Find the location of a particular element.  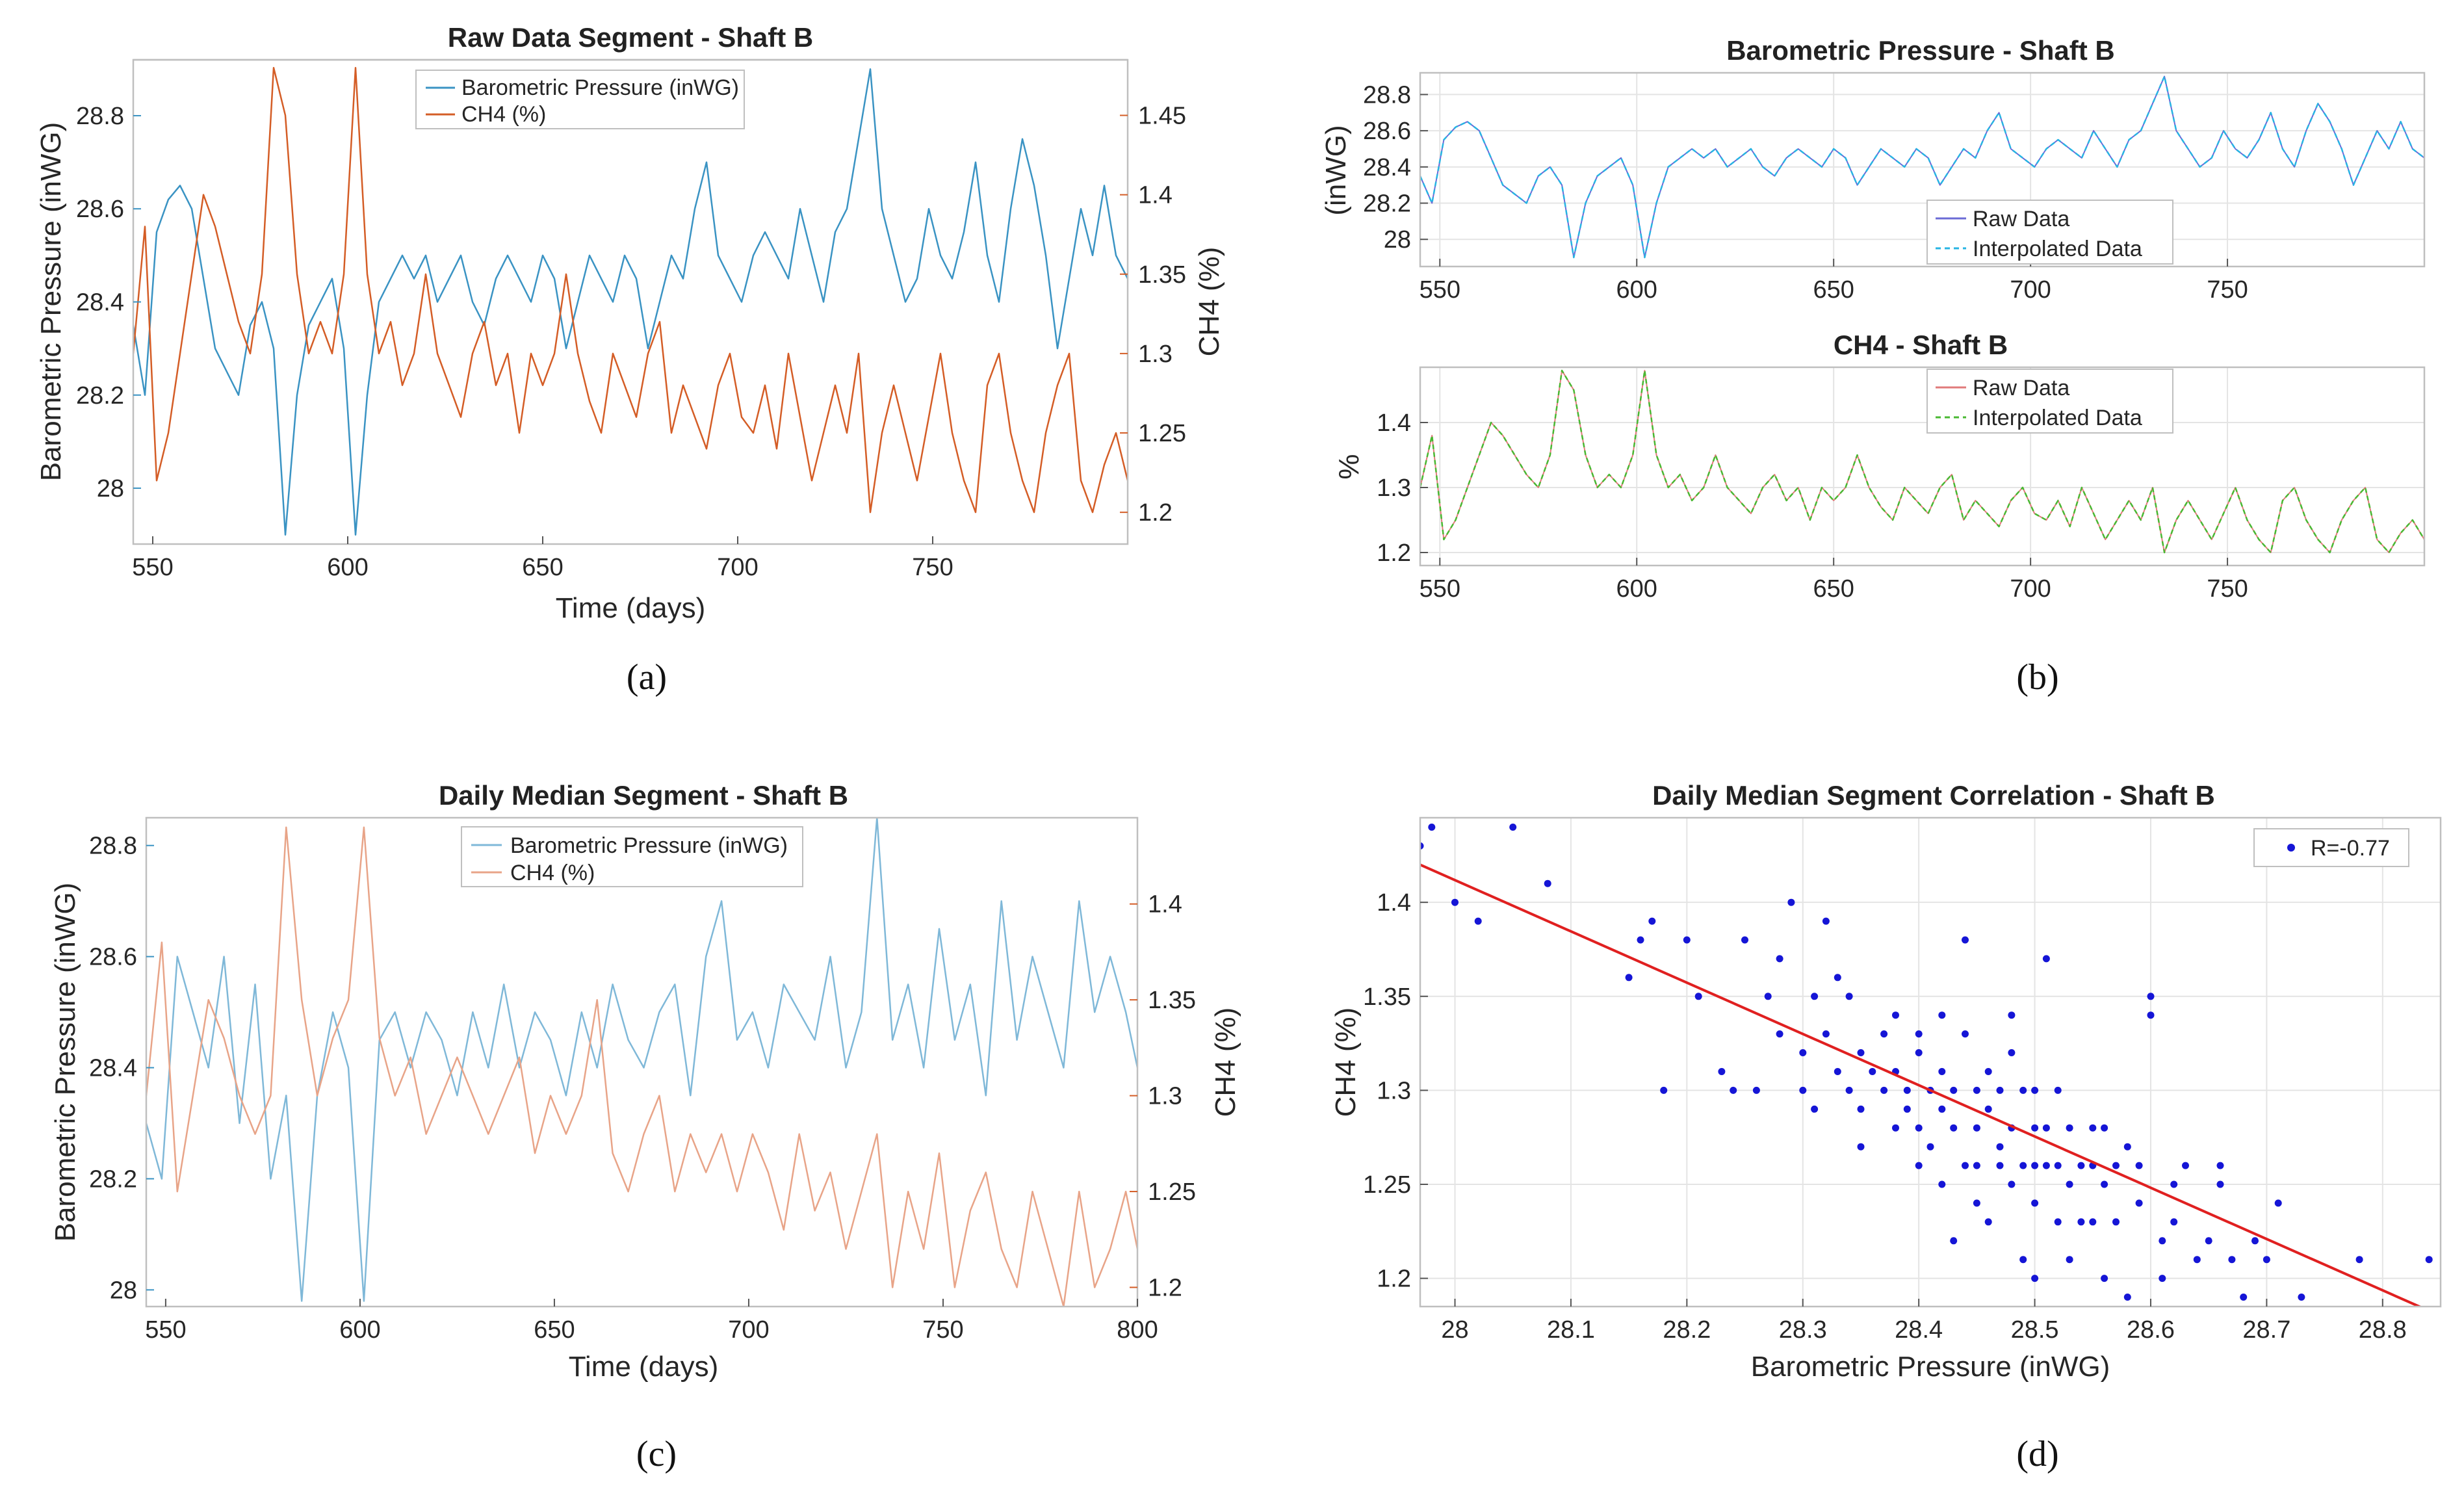

panel-c-left-ytick-label: 28.8 is located at coordinates (113, 846).